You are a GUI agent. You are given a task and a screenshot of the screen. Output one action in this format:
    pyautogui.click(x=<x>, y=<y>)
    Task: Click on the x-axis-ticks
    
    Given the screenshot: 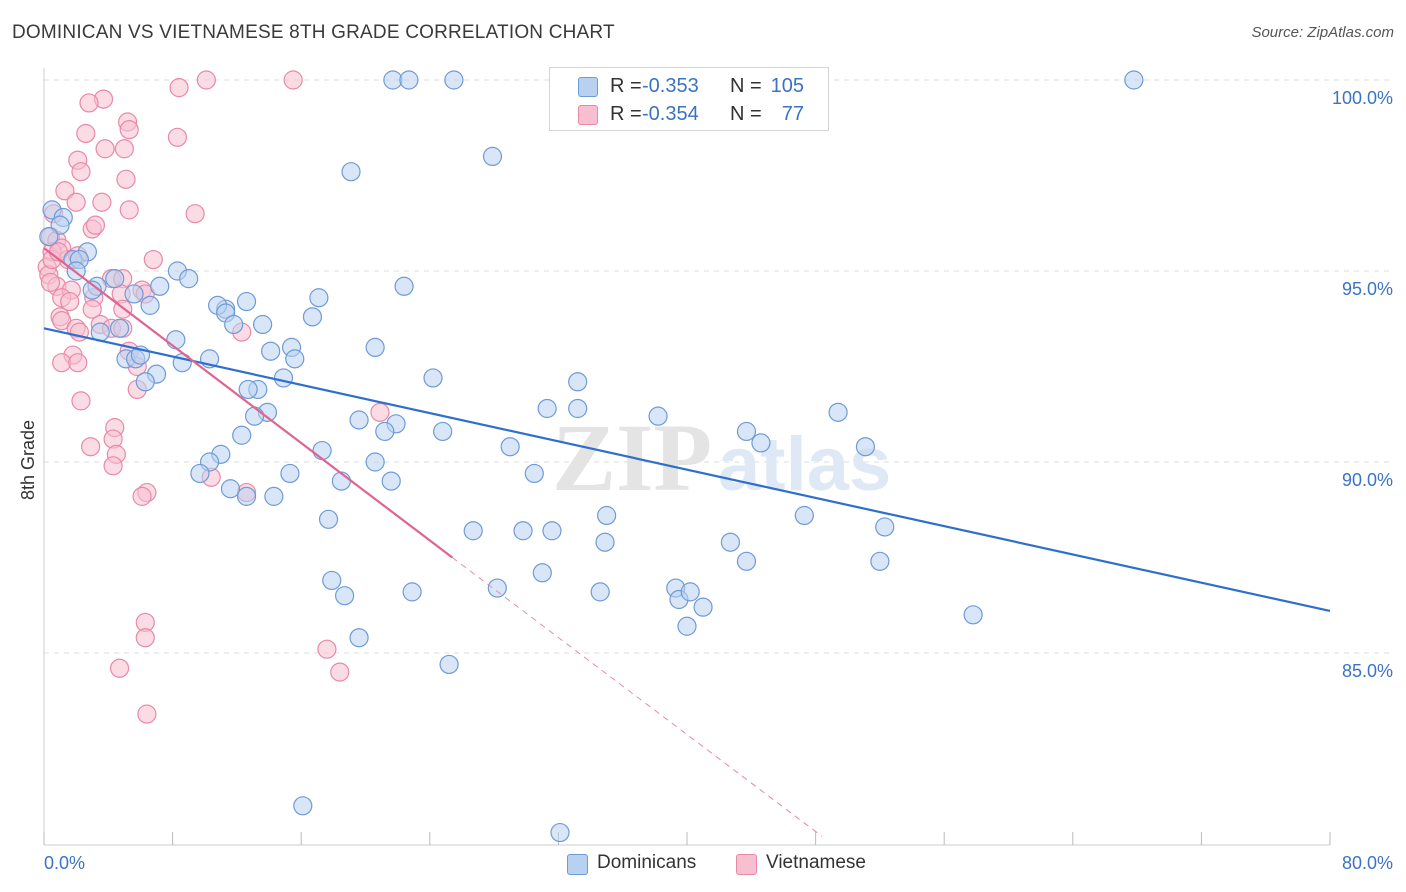 What is the action you would take?
    pyautogui.click(x=687, y=838)
    